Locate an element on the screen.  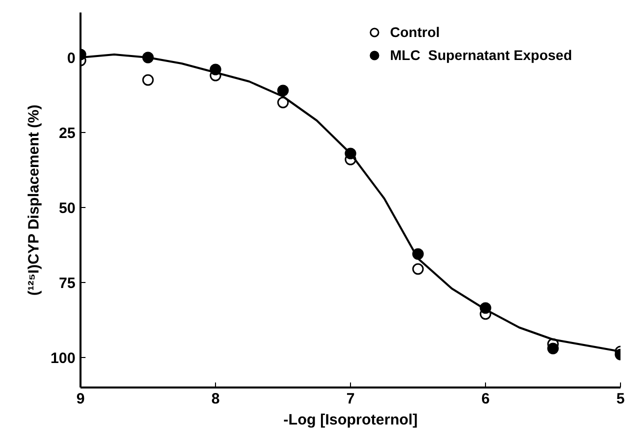
y-tick-label: 0 is located at coordinates (71, 58).